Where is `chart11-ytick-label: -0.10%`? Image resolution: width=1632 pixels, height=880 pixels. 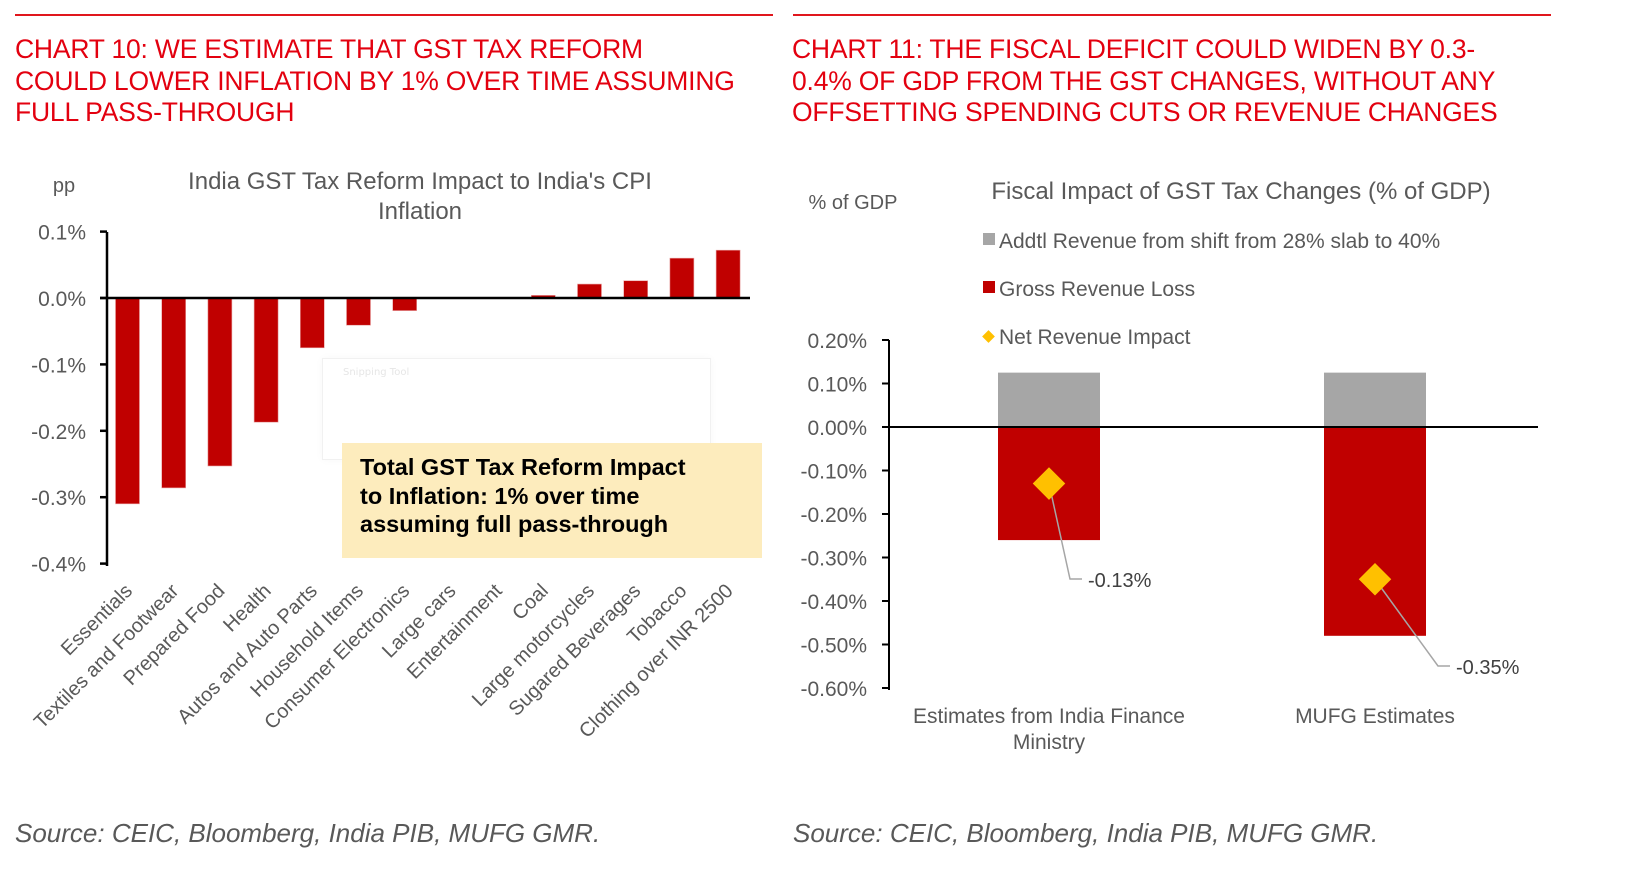
chart11-ytick-label: -0.10% is located at coordinates (833, 472).